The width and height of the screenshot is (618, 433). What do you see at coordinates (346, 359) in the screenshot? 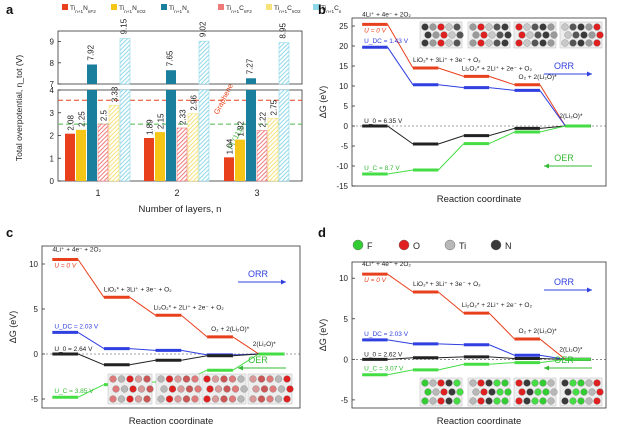
I see `y-tick-label: 0` at bounding box center [346, 359].